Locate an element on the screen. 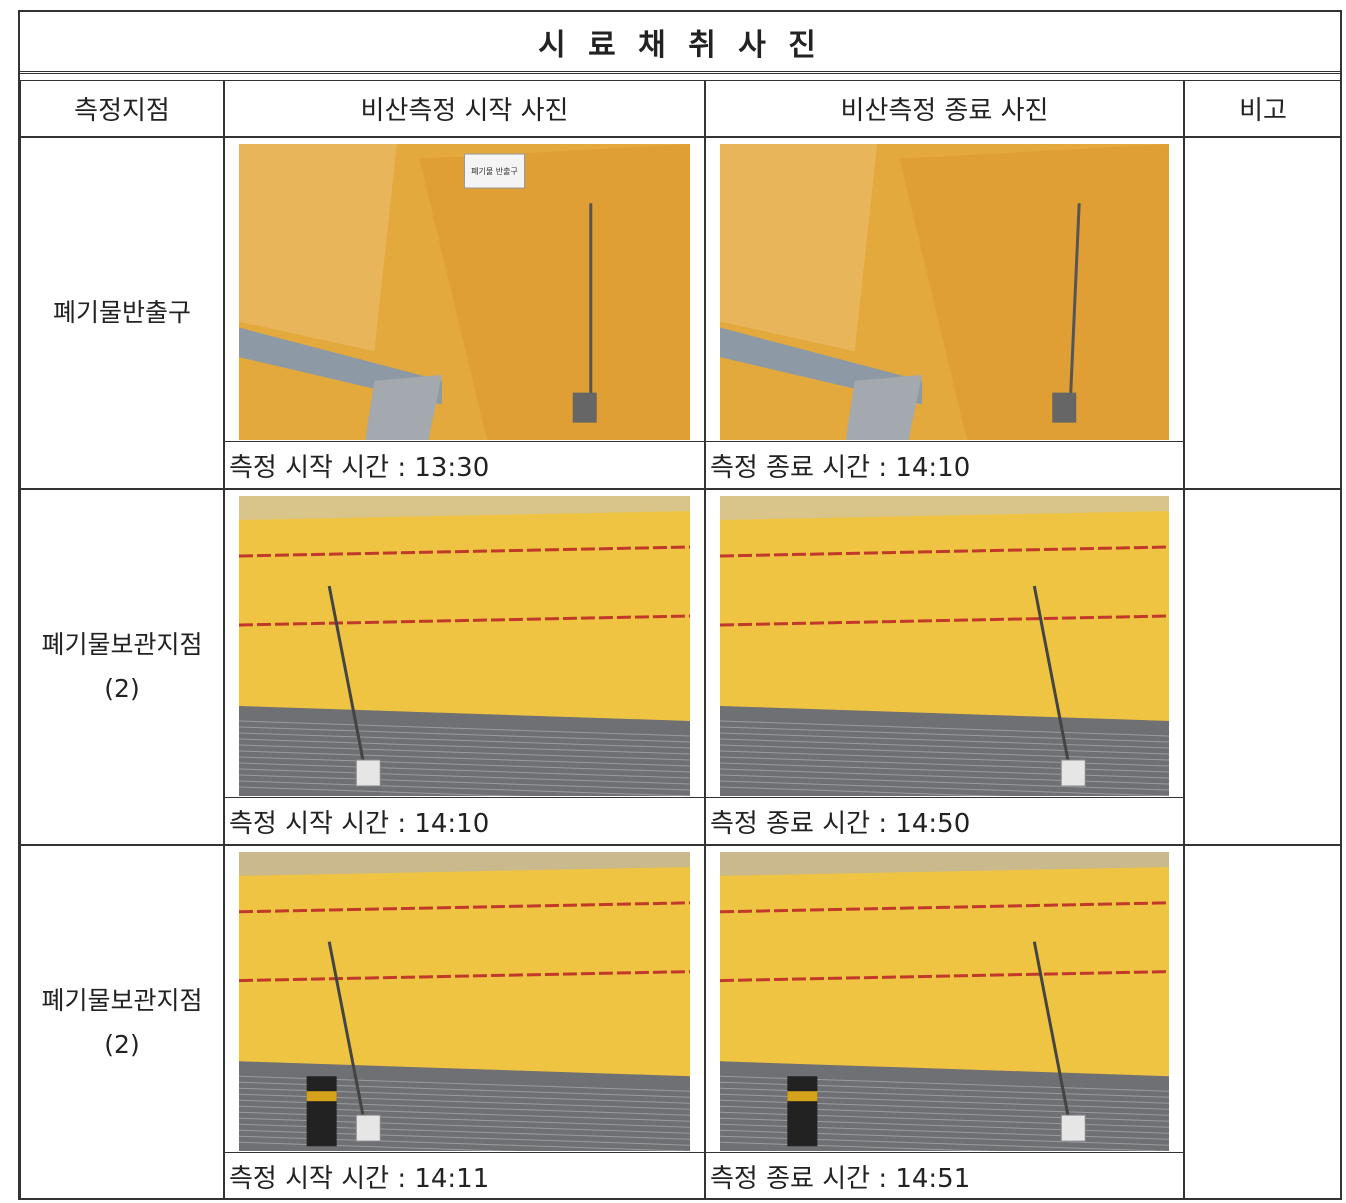 The image size is (1346, 1203). title: 시 료 채 취 사 진 is located at coordinates (680, 43).